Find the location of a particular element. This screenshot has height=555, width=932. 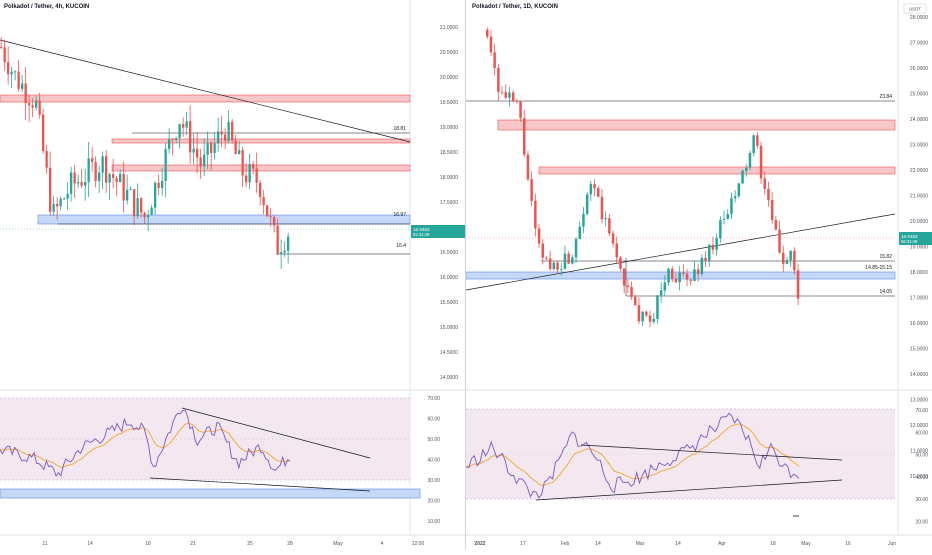

left-level-label: 18.81 is located at coordinates (399, 129).